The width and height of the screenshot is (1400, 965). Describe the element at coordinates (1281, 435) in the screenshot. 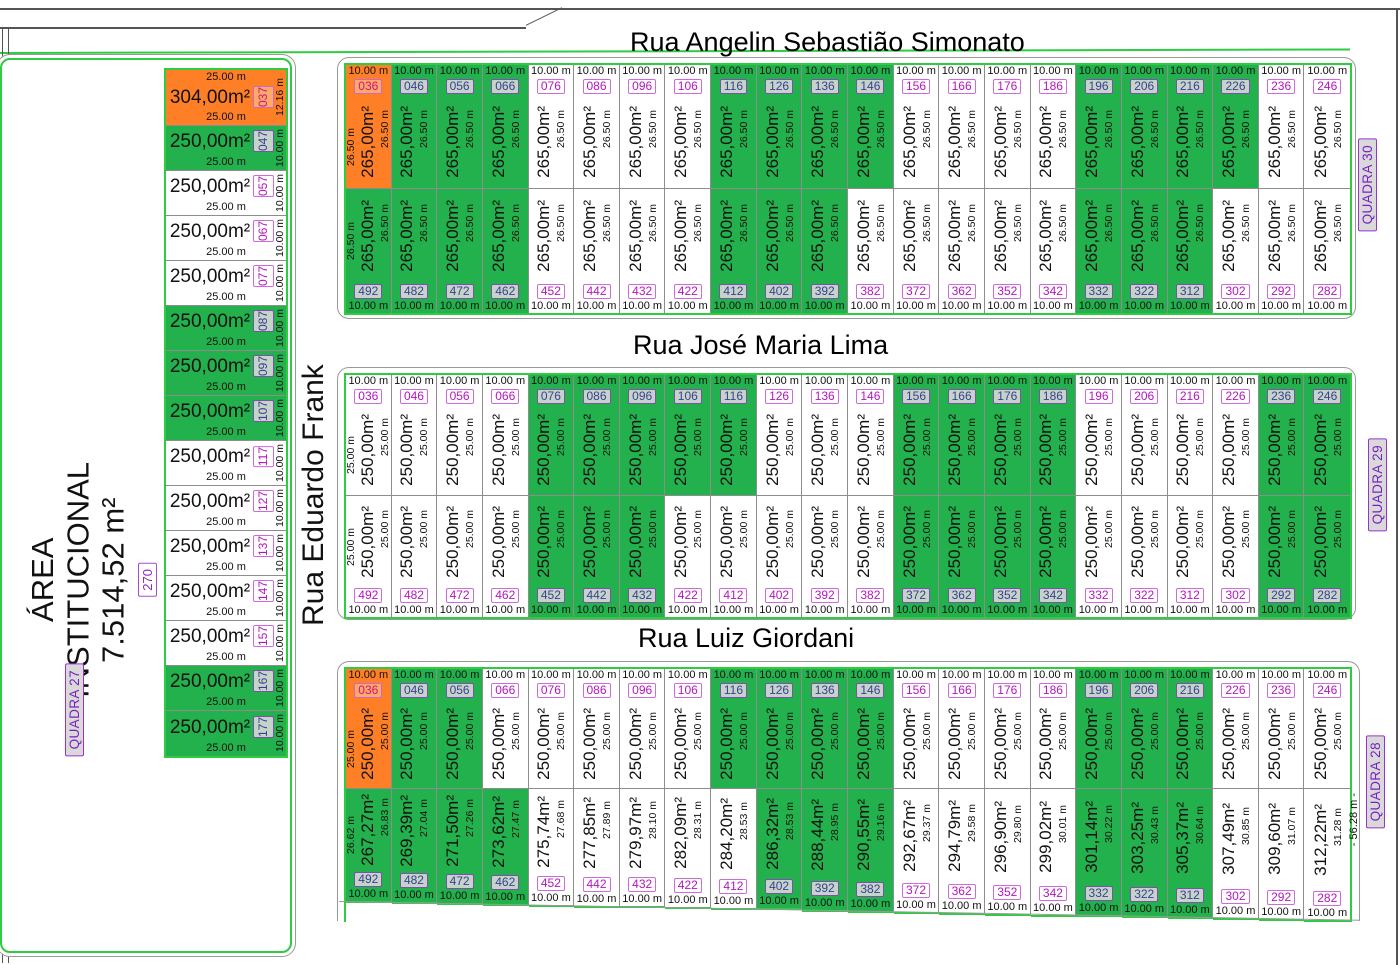

I see `lot-236: 10.00 m 236 250,00m² 25.00 m` at that location.